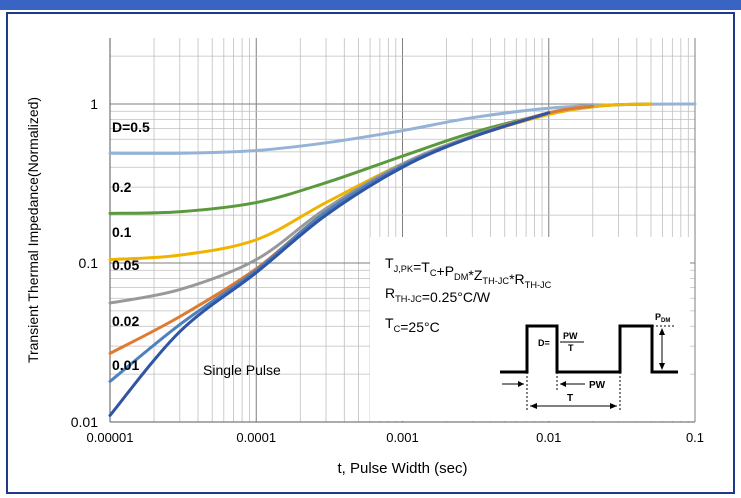 Image resolution: width=741 pixels, height=498 pixels. I want to click on curve-label: D=0.5, so click(131, 127).